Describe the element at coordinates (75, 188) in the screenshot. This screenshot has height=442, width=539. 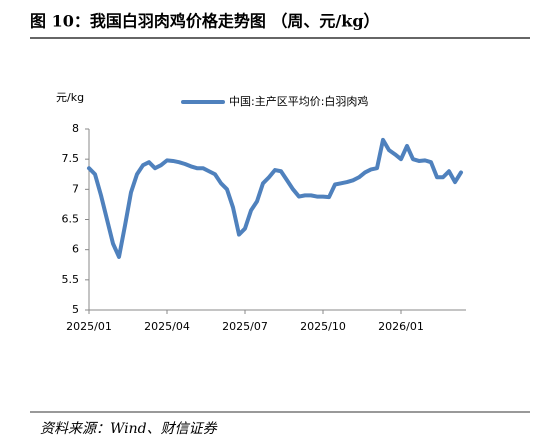
I see `y-tick-label: 7` at that location.